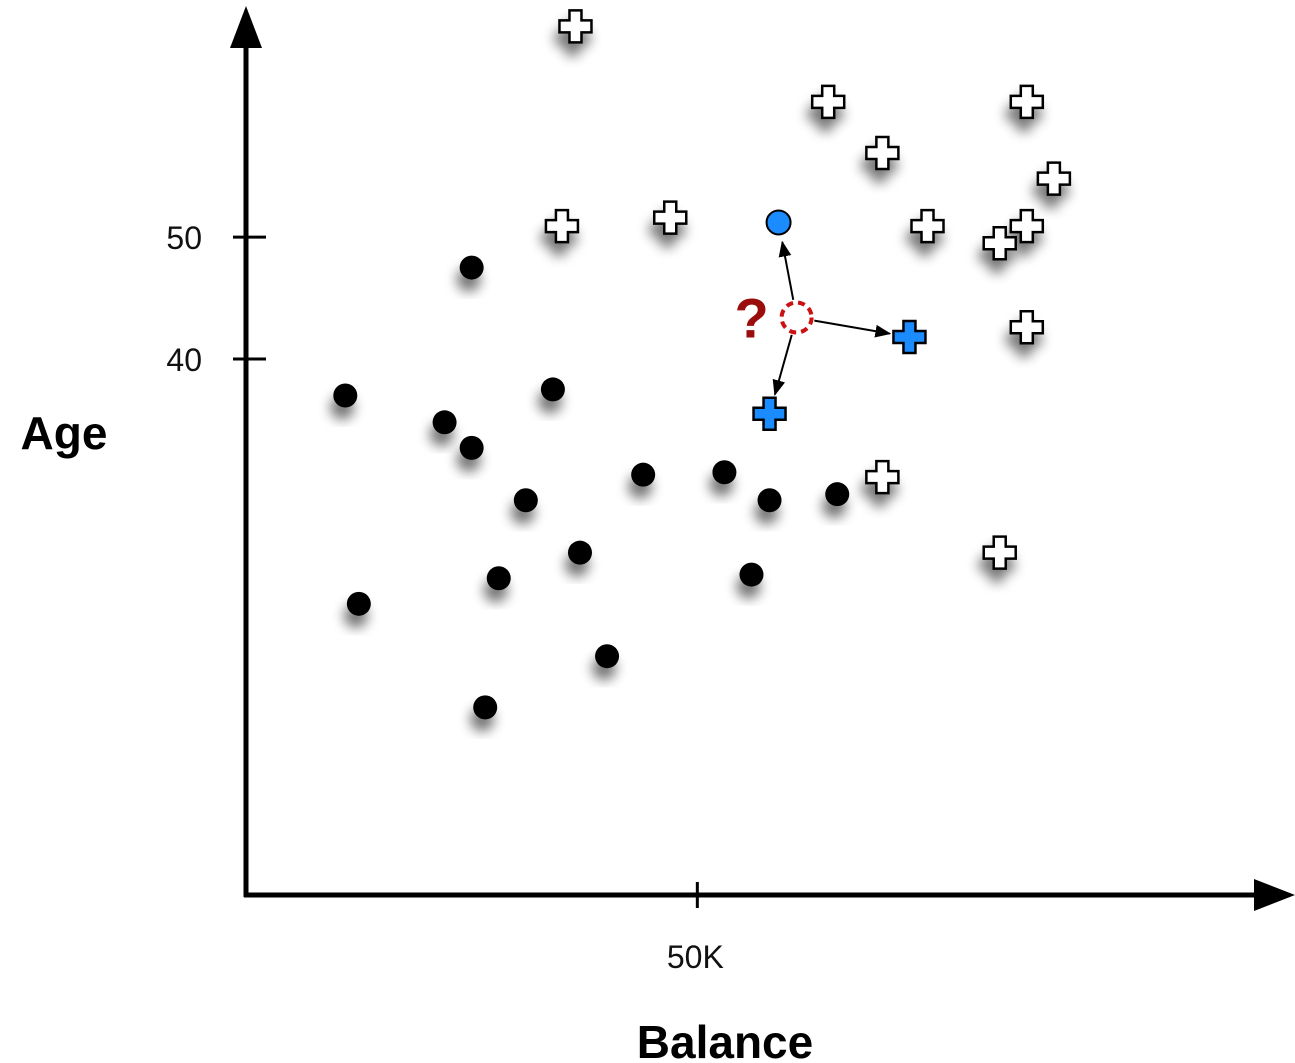 The image size is (1295, 1063). Describe the element at coordinates (695, 957) in the screenshot. I see `x-tick-label: 50K` at that location.